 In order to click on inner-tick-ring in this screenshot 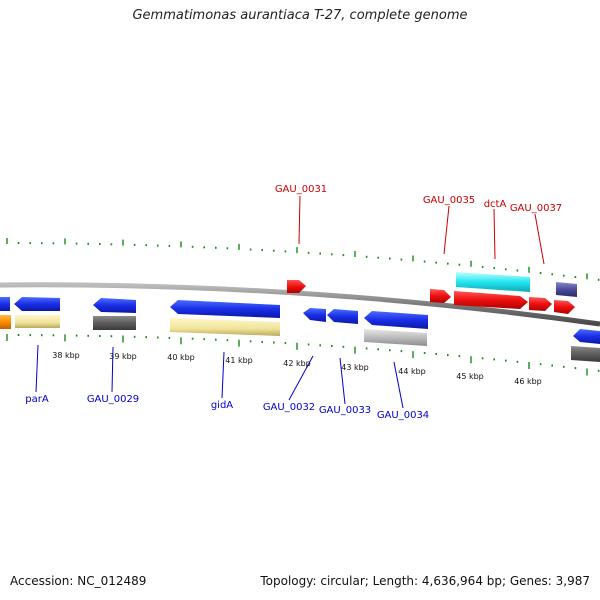, I will do `click(303, 355)`.